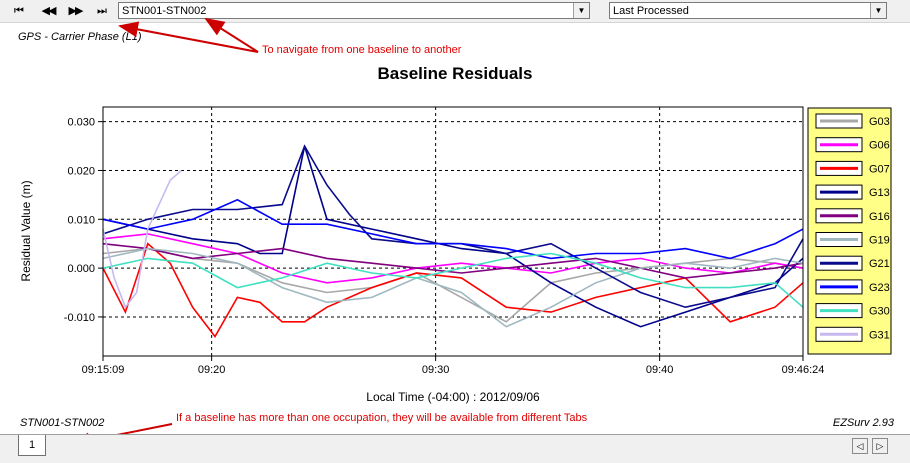 The width and height of the screenshot is (910, 463). What do you see at coordinates (880, 446) in the screenshot?
I see `scroll-right-button: ▷` at bounding box center [880, 446].